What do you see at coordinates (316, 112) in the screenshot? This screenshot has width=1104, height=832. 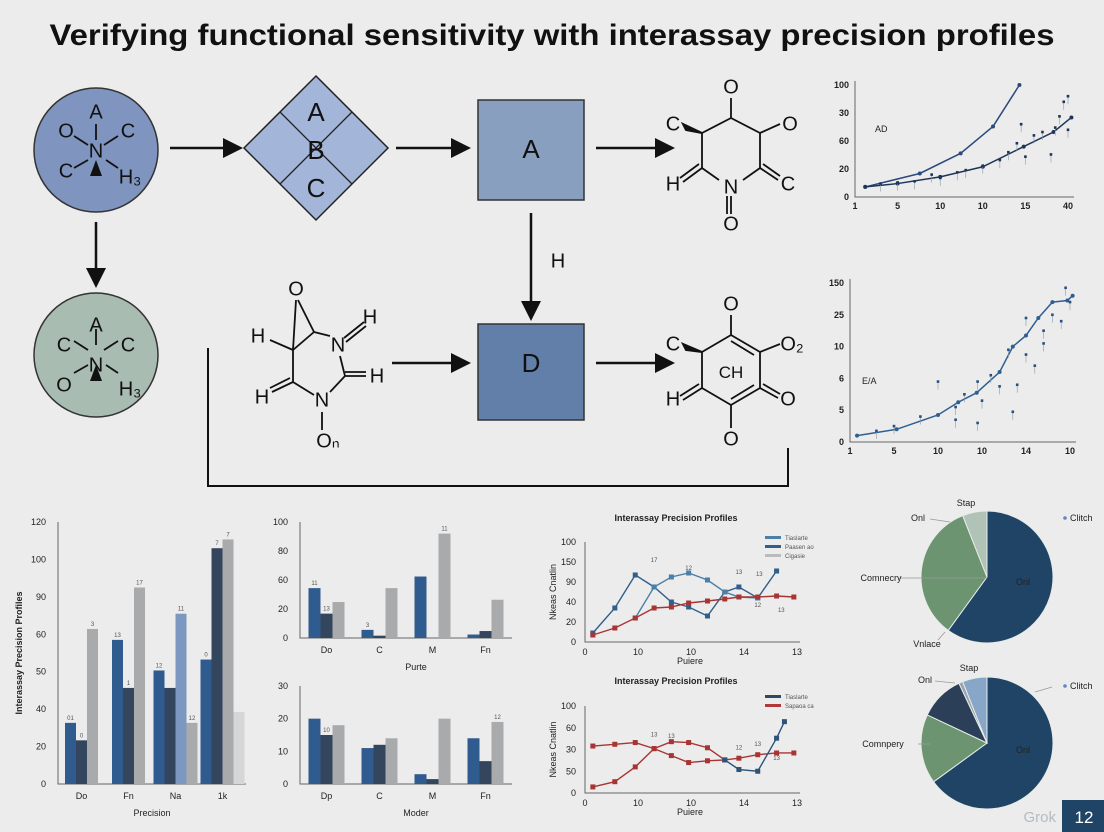 I see `diamond-label-top: A` at bounding box center [316, 112].